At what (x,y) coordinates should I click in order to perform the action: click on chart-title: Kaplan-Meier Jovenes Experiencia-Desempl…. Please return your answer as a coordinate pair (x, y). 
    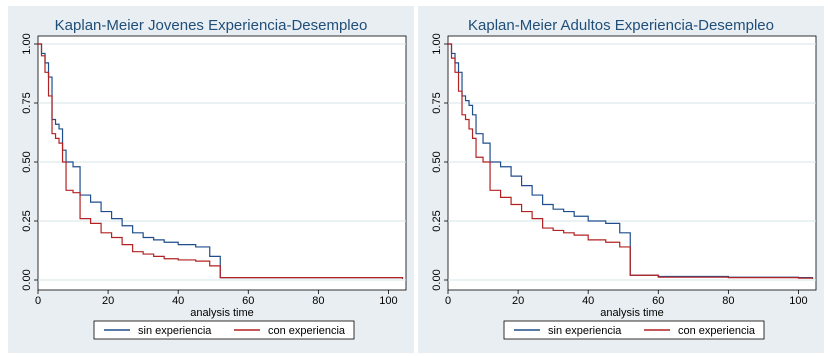
    Looking at the image, I should click on (211, 25).